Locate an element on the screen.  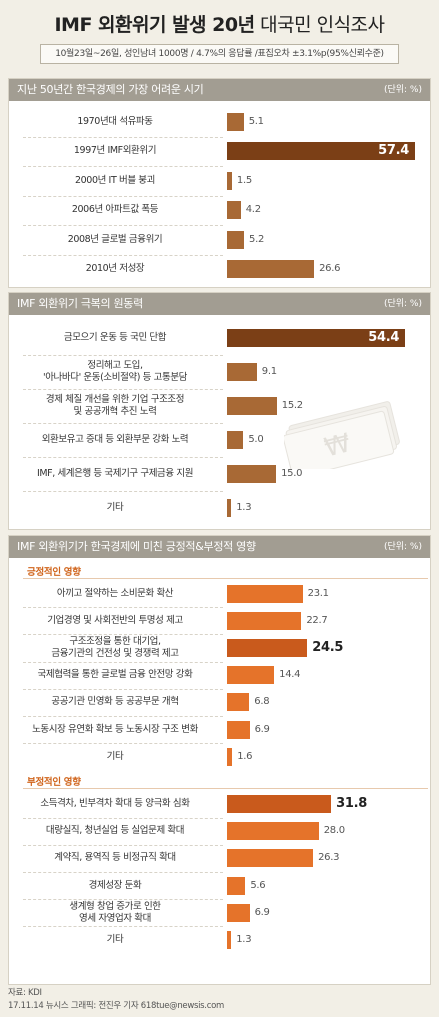
category-label: 경제 체질 개선을 위한 기업 구조조정 및 공공개혁 추진 노력 is located at coordinates (115, 405).